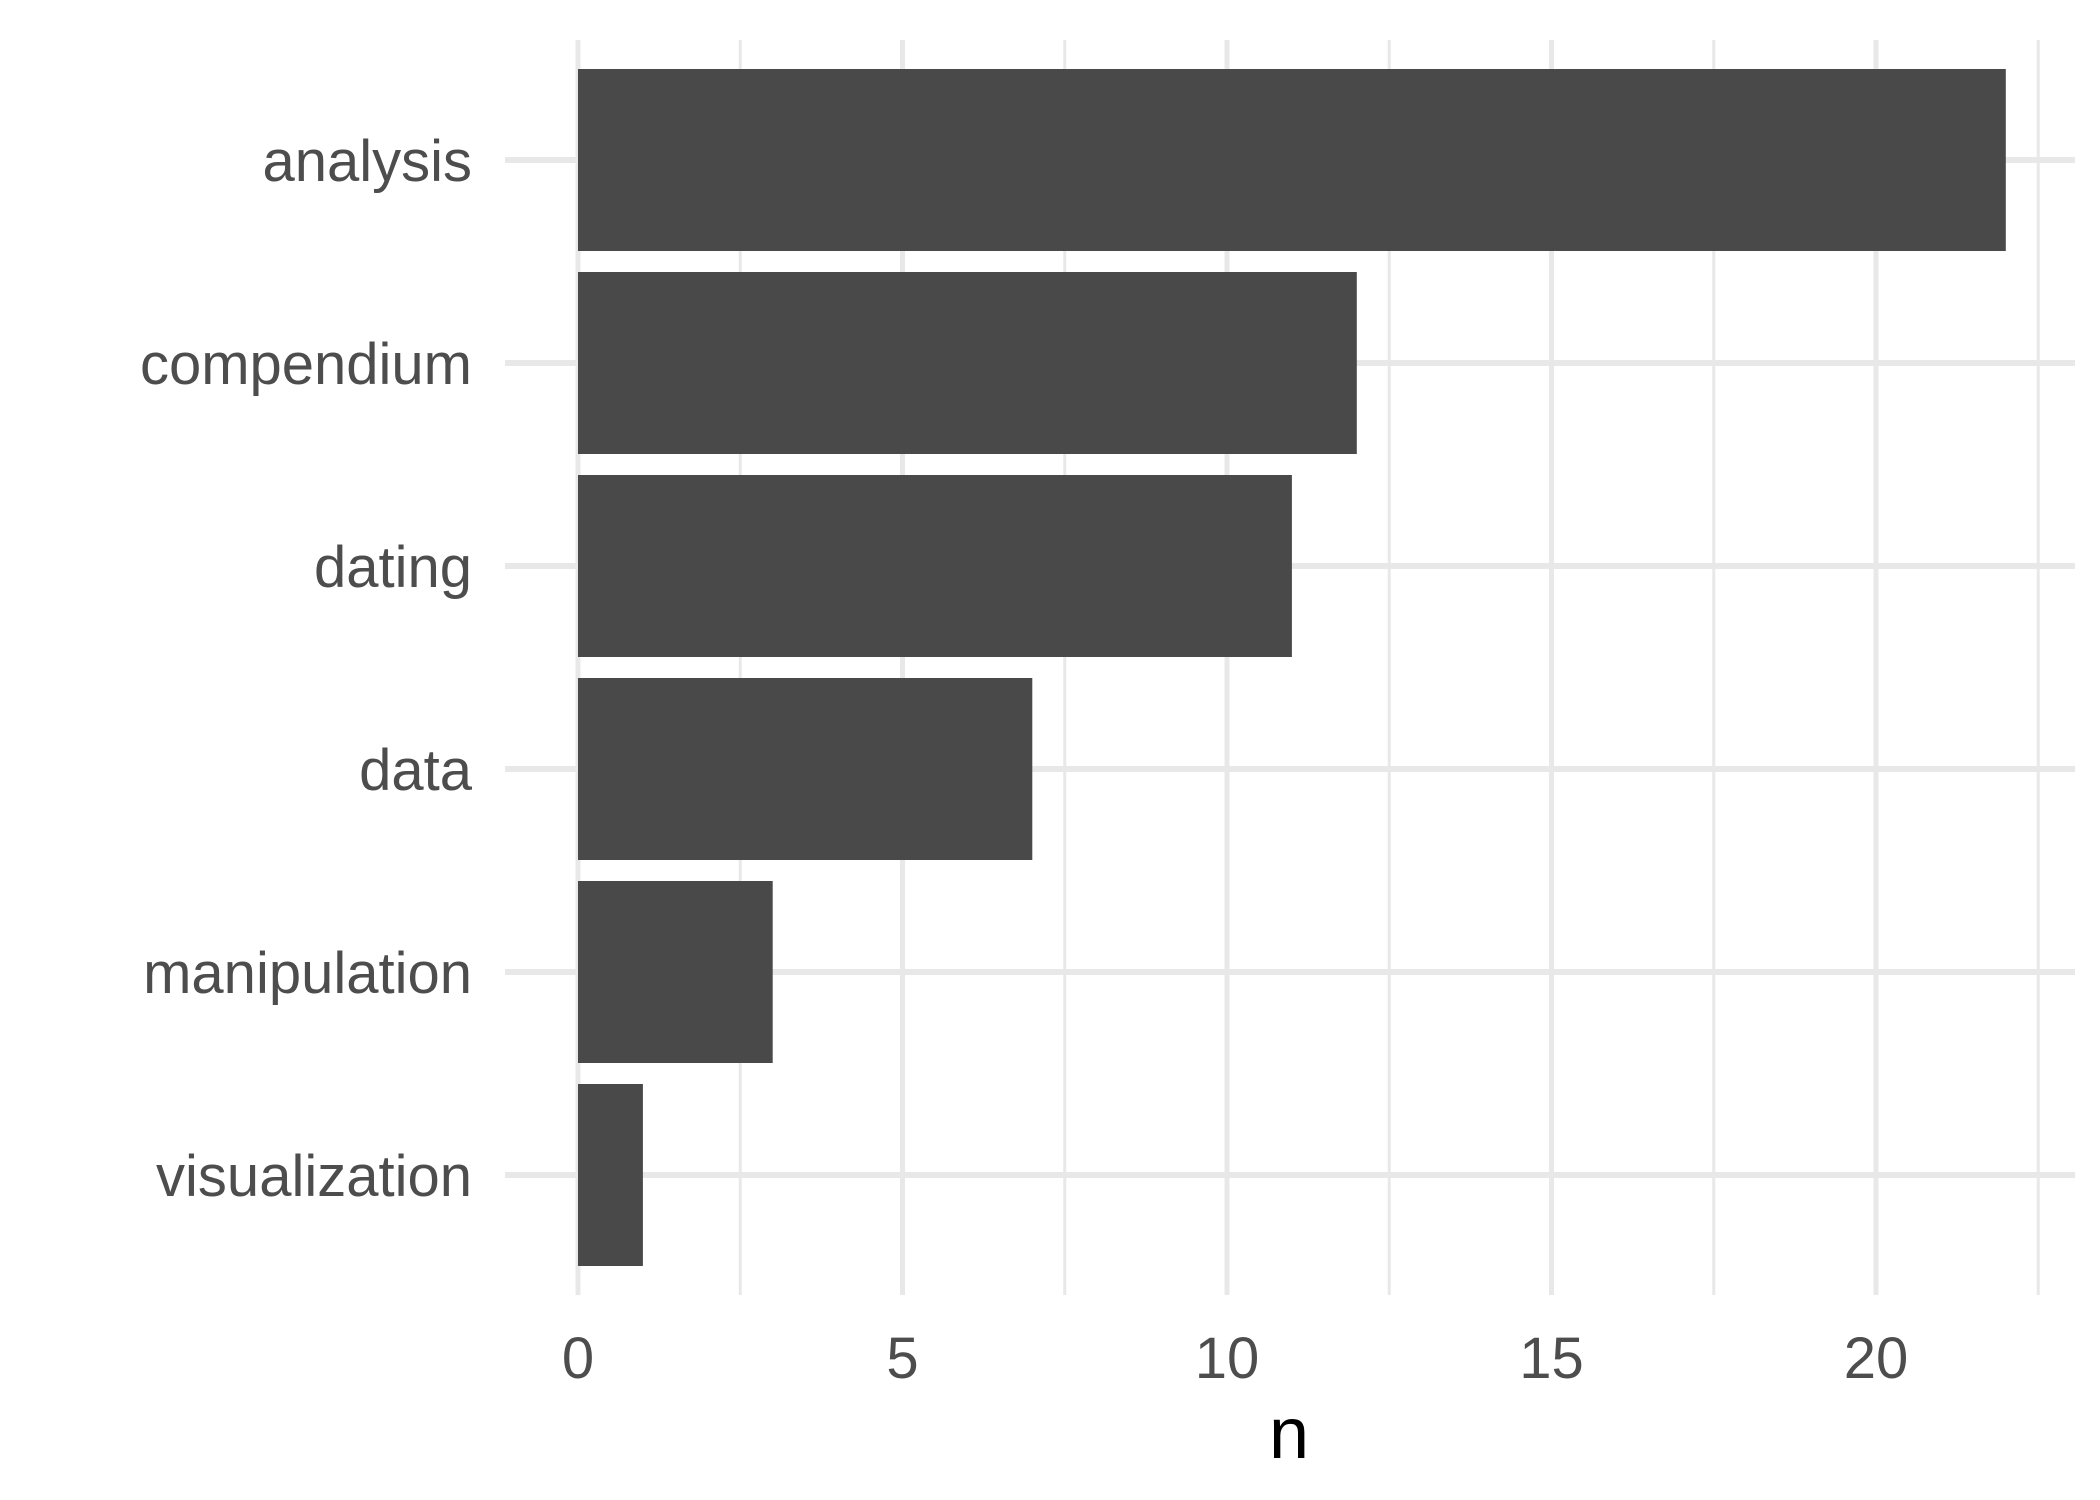  What do you see at coordinates (314, 1176) in the screenshot?
I see `y-tick-label: visualization` at bounding box center [314, 1176].